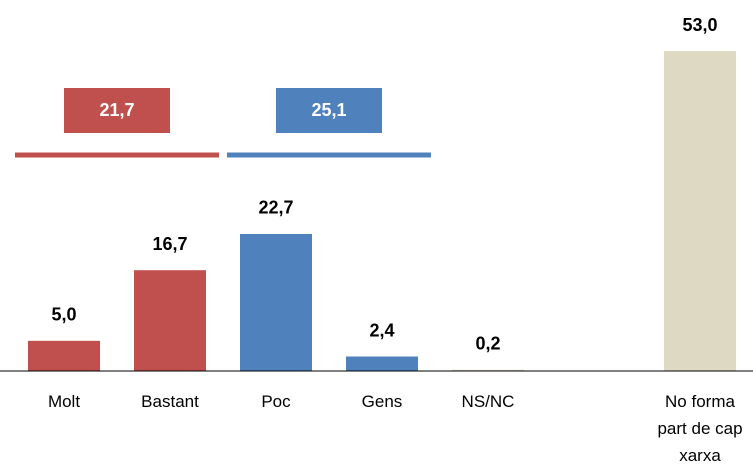  What do you see at coordinates (64, 401) in the screenshot?
I see `x-tick-label: Molt` at bounding box center [64, 401].